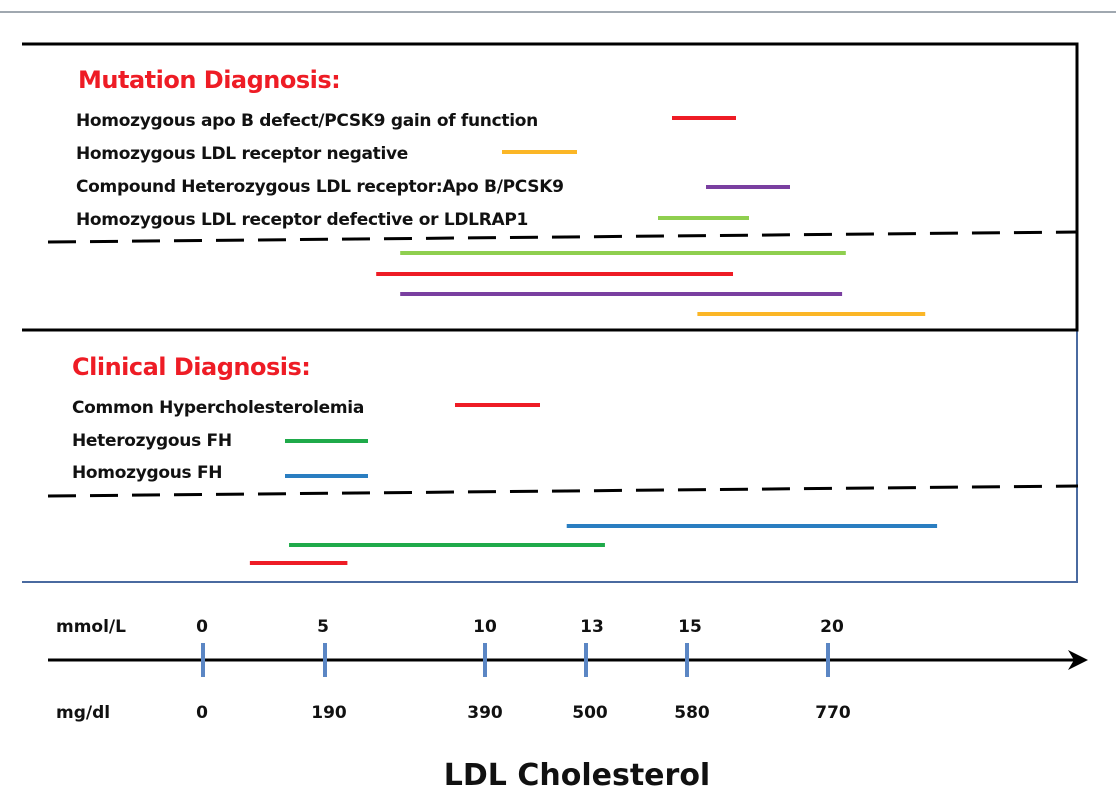 The height and width of the screenshot is (808, 1116). What do you see at coordinates (577, 775) in the screenshot?
I see `axis-title: LDL Cholesterol` at bounding box center [577, 775].